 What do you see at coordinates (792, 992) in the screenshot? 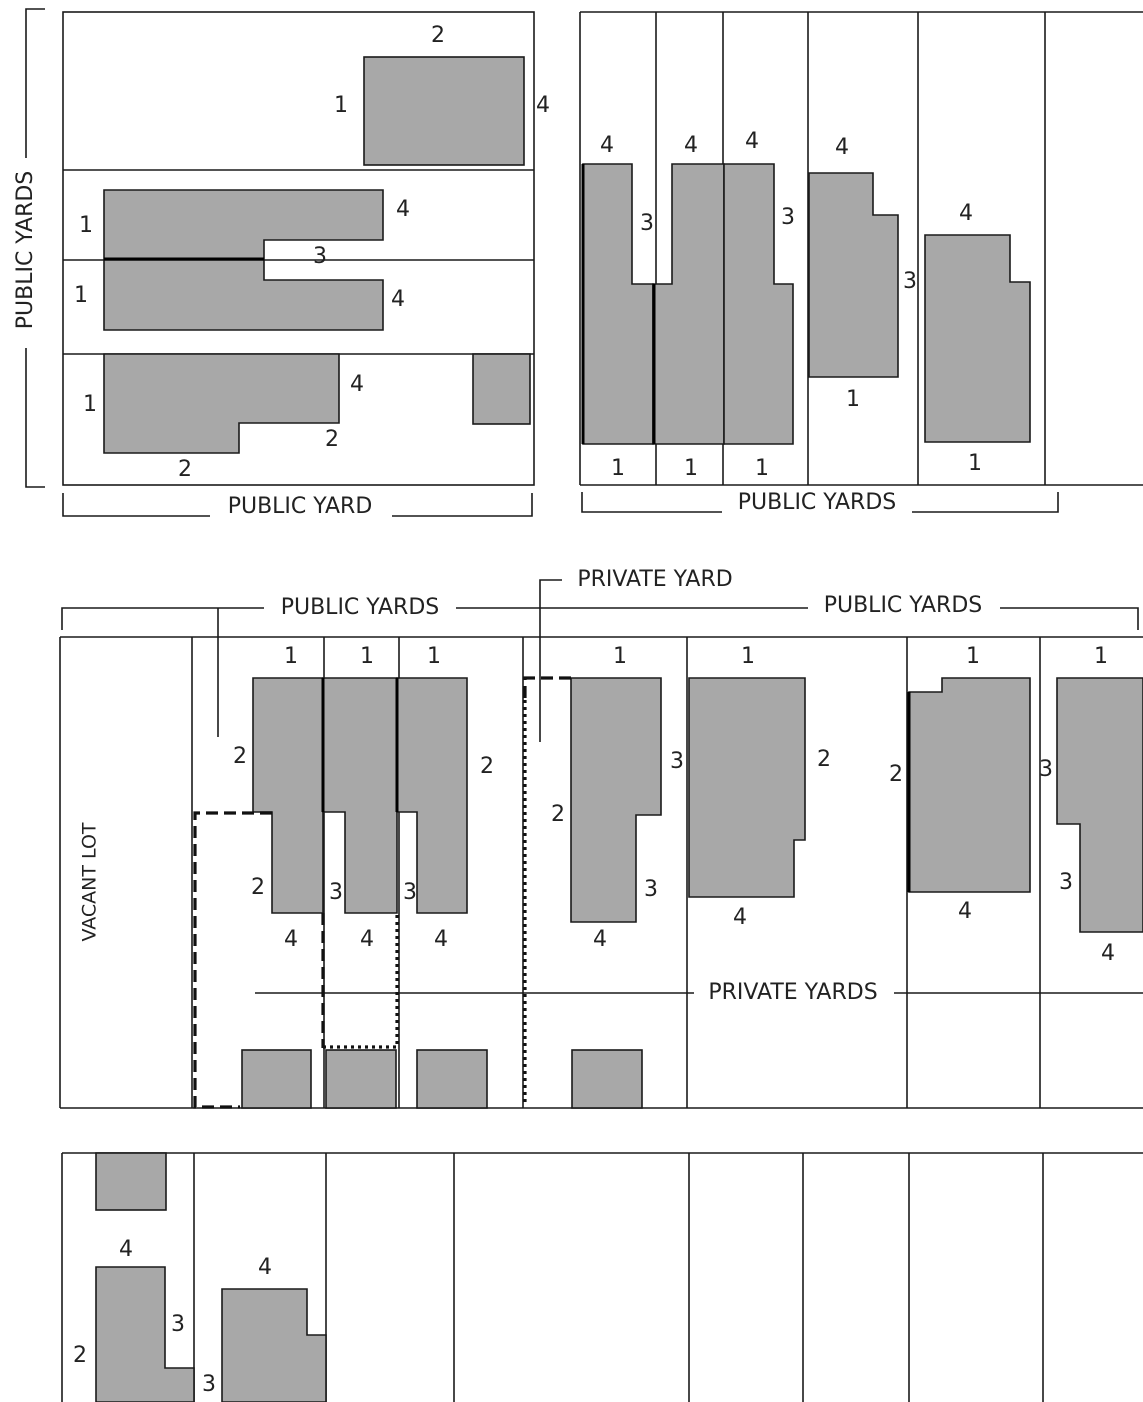
I see `label-private-yards: PRIVATE YARDS` at bounding box center [792, 992].